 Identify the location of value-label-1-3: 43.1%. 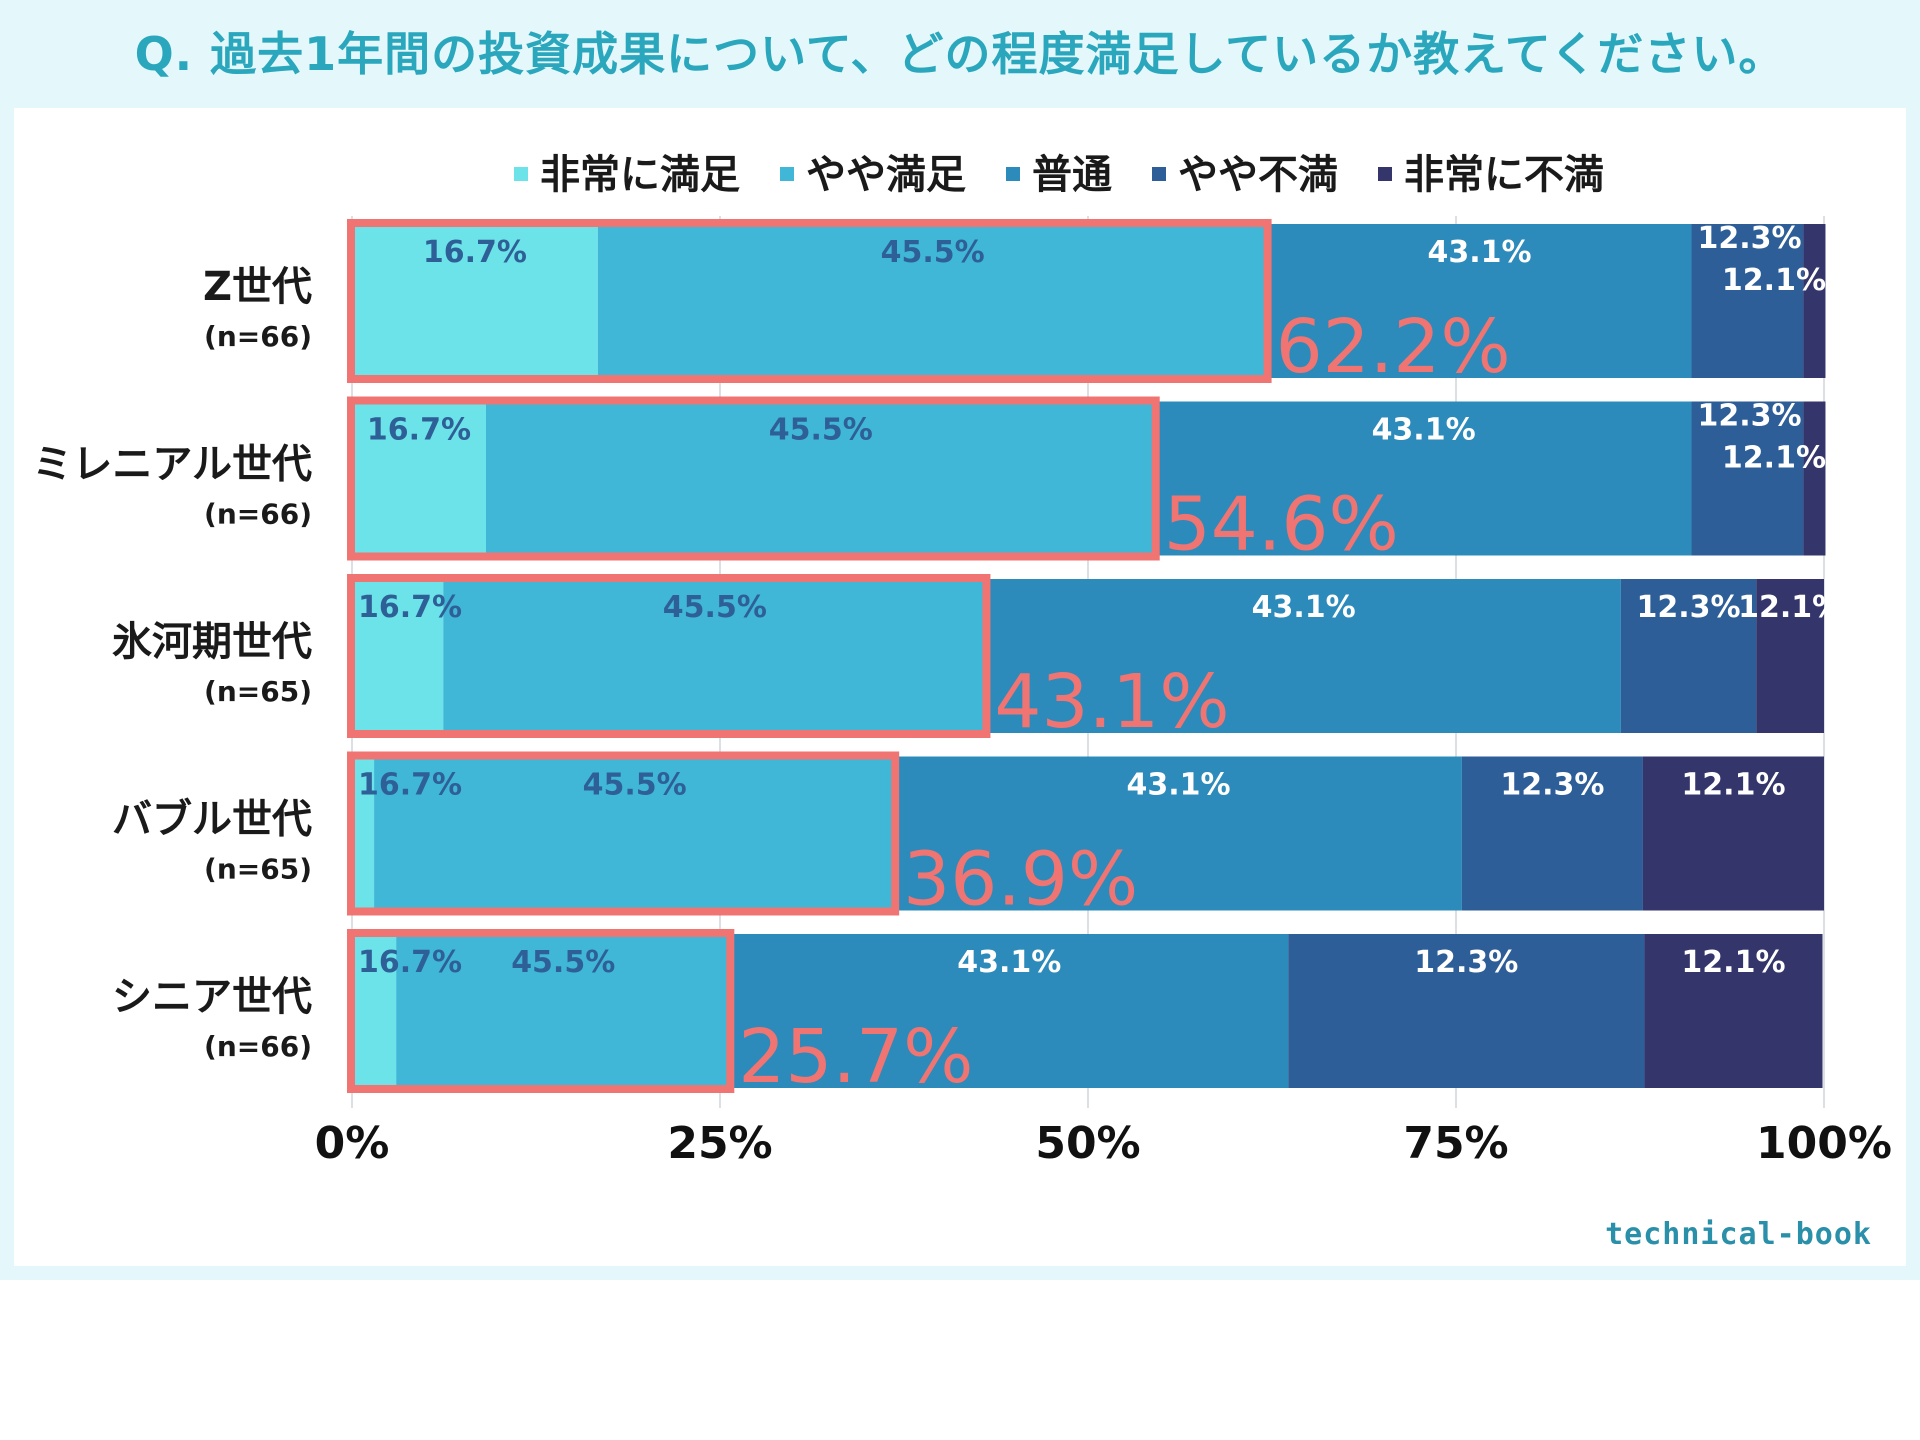
(1480, 252).